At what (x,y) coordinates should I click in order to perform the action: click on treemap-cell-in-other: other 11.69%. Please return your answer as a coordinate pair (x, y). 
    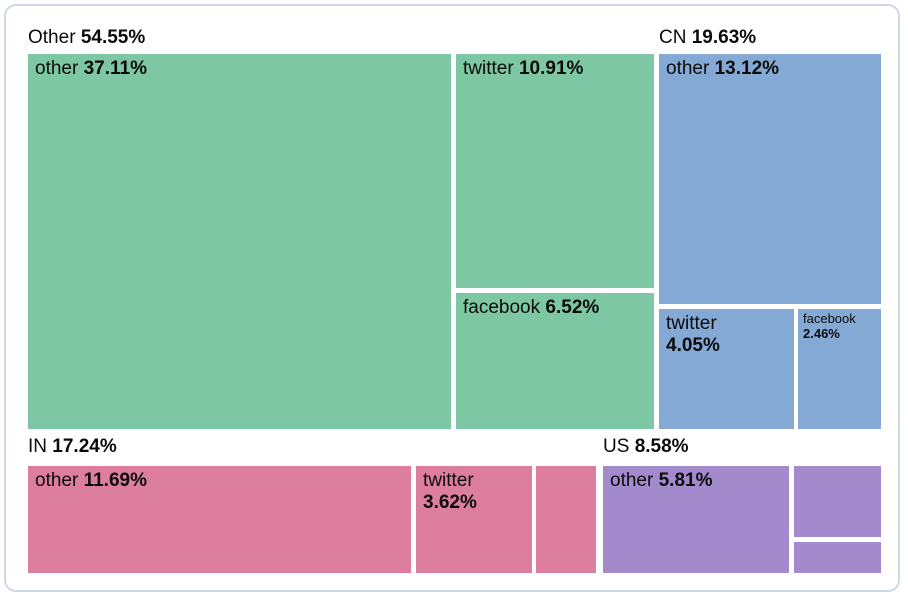
    Looking at the image, I should click on (219, 519).